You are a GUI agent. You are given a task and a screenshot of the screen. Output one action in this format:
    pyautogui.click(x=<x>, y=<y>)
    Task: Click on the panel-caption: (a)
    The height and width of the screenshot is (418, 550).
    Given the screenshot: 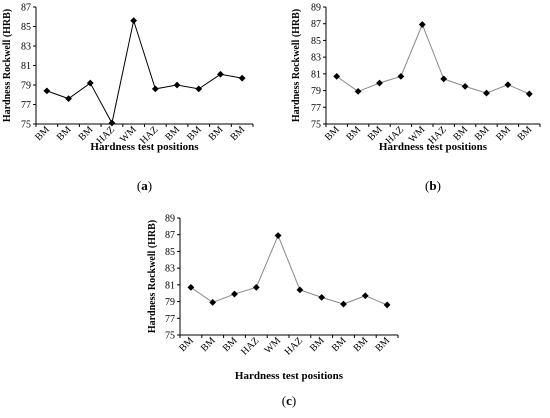 What is the action you would take?
    pyautogui.click(x=144, y=185)
    